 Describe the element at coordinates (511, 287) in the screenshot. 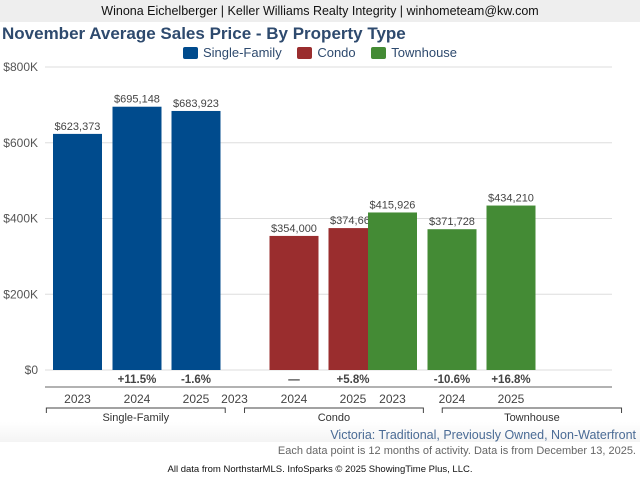

I see `bar-townhouse-2025` at that location.